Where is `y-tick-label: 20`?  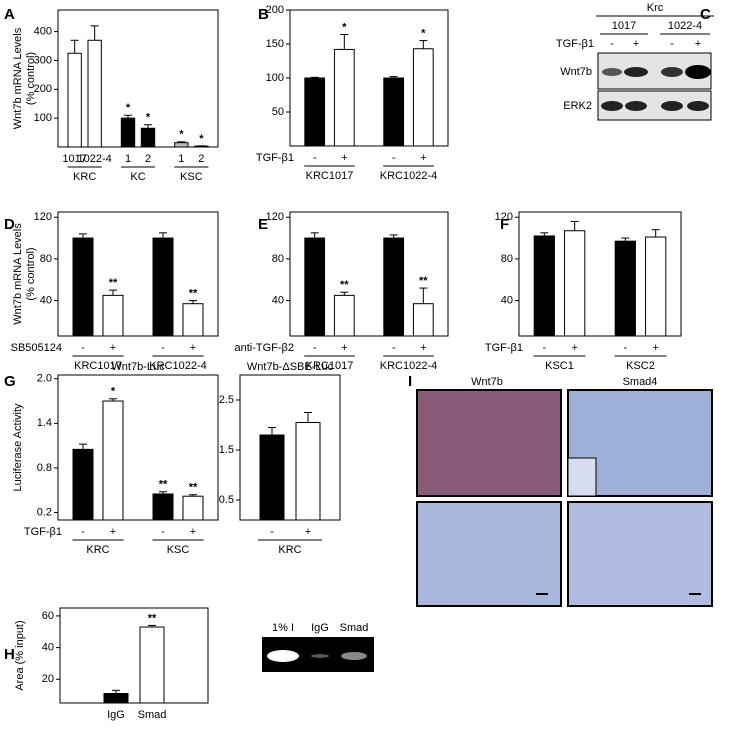 y-tick-label: 20 is located at coordinates (48, 679).